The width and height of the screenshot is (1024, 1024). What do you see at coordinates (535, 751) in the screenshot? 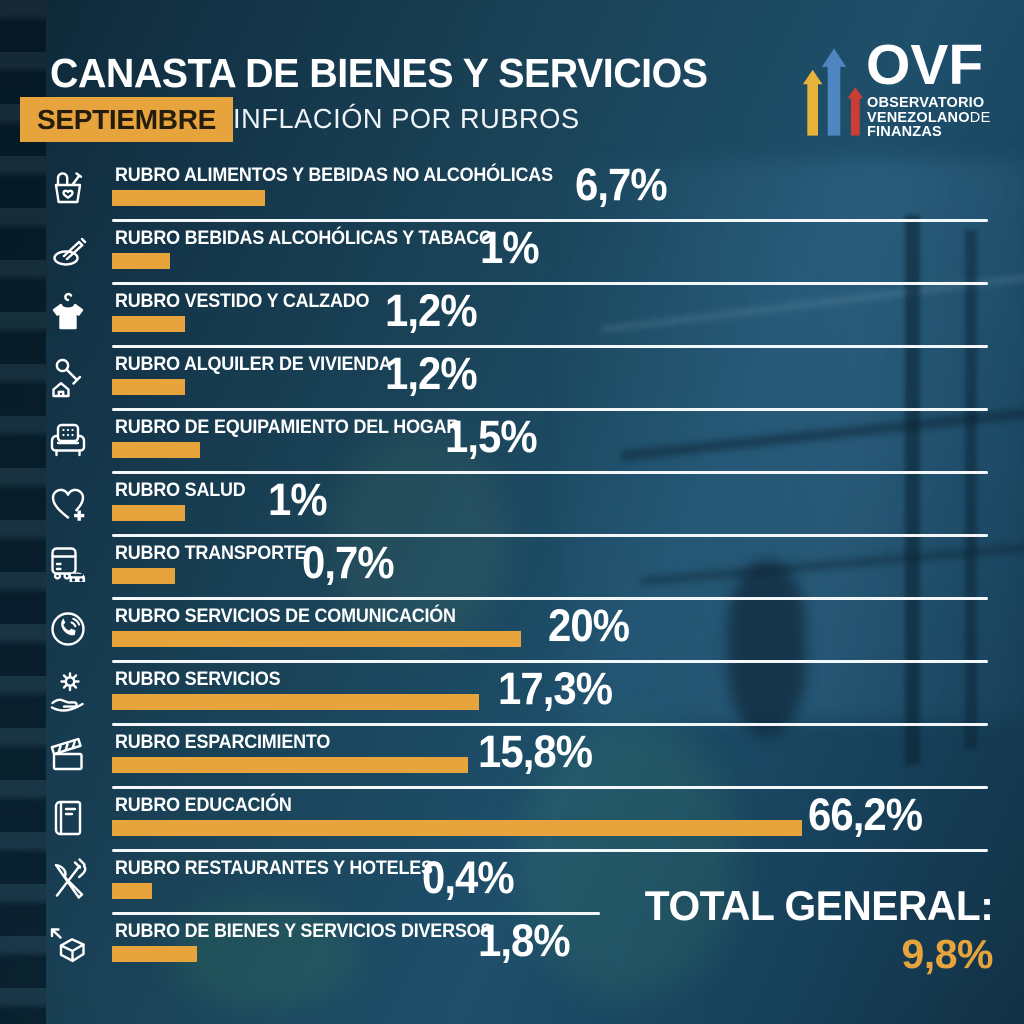
I see `category-value: 15,8%` at bounding box center [535, 751].